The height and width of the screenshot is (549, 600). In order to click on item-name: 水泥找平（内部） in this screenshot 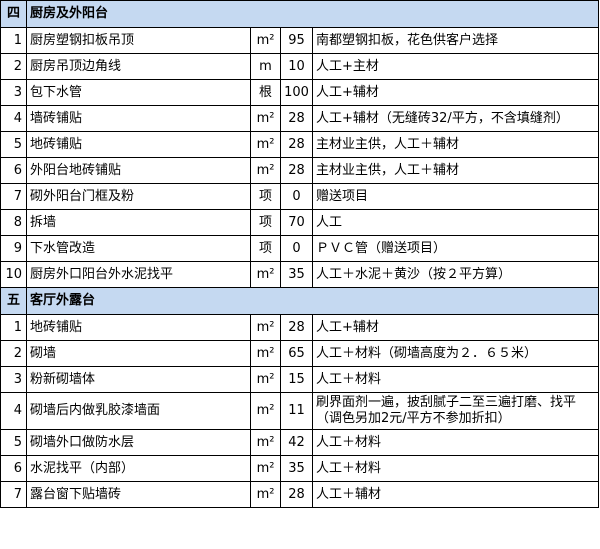, I will do `click(138, 468)`.